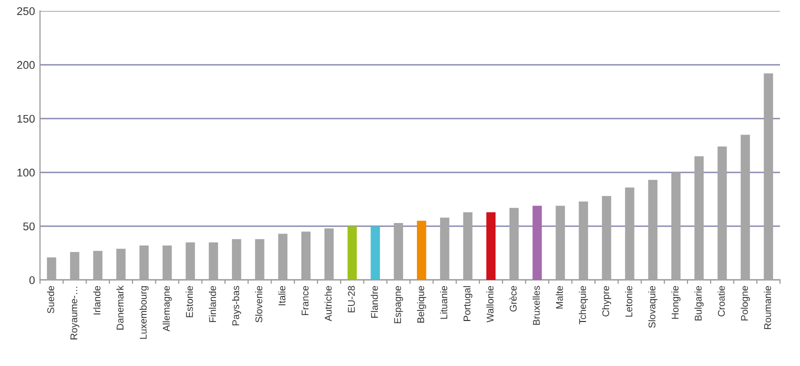  Describe the element at coordinates (167, 309) in the screenshot. I see `x-tick-label: Allemagne` at that location.